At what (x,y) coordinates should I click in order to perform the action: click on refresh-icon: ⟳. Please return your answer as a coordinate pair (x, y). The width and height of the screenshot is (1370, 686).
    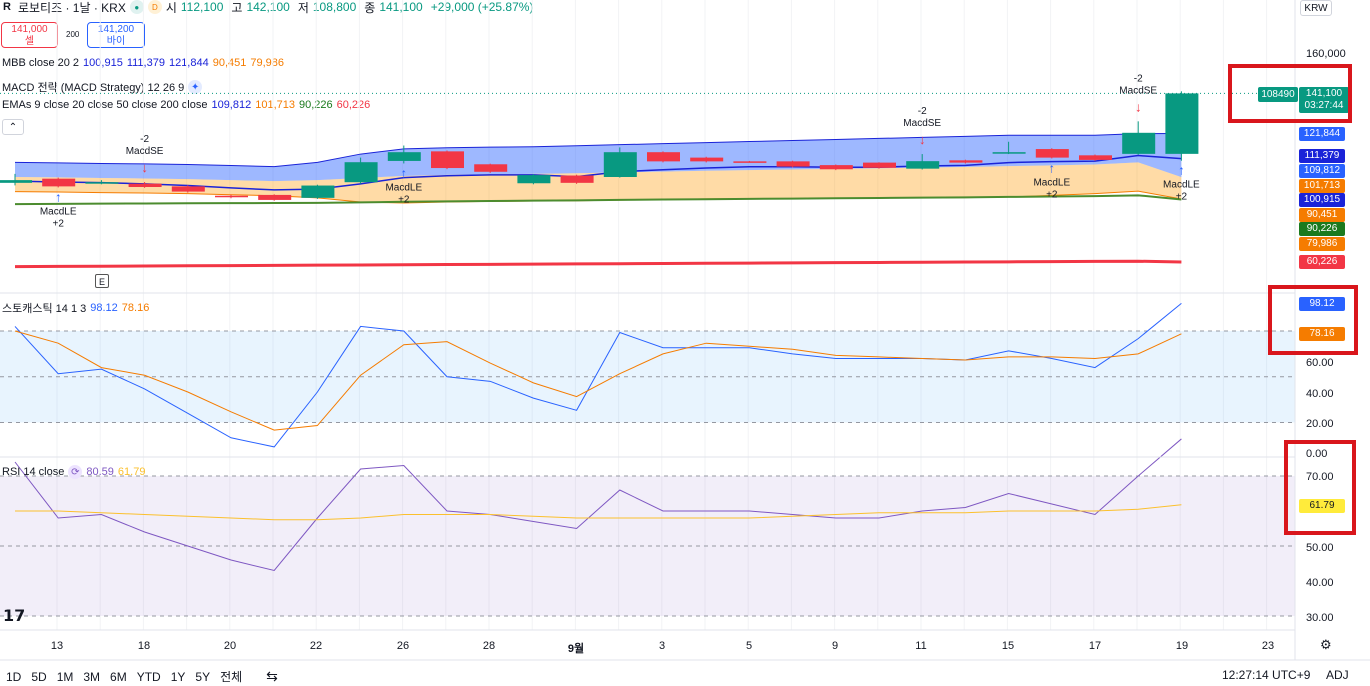
    Looking at the image, I should click on (75, 472).